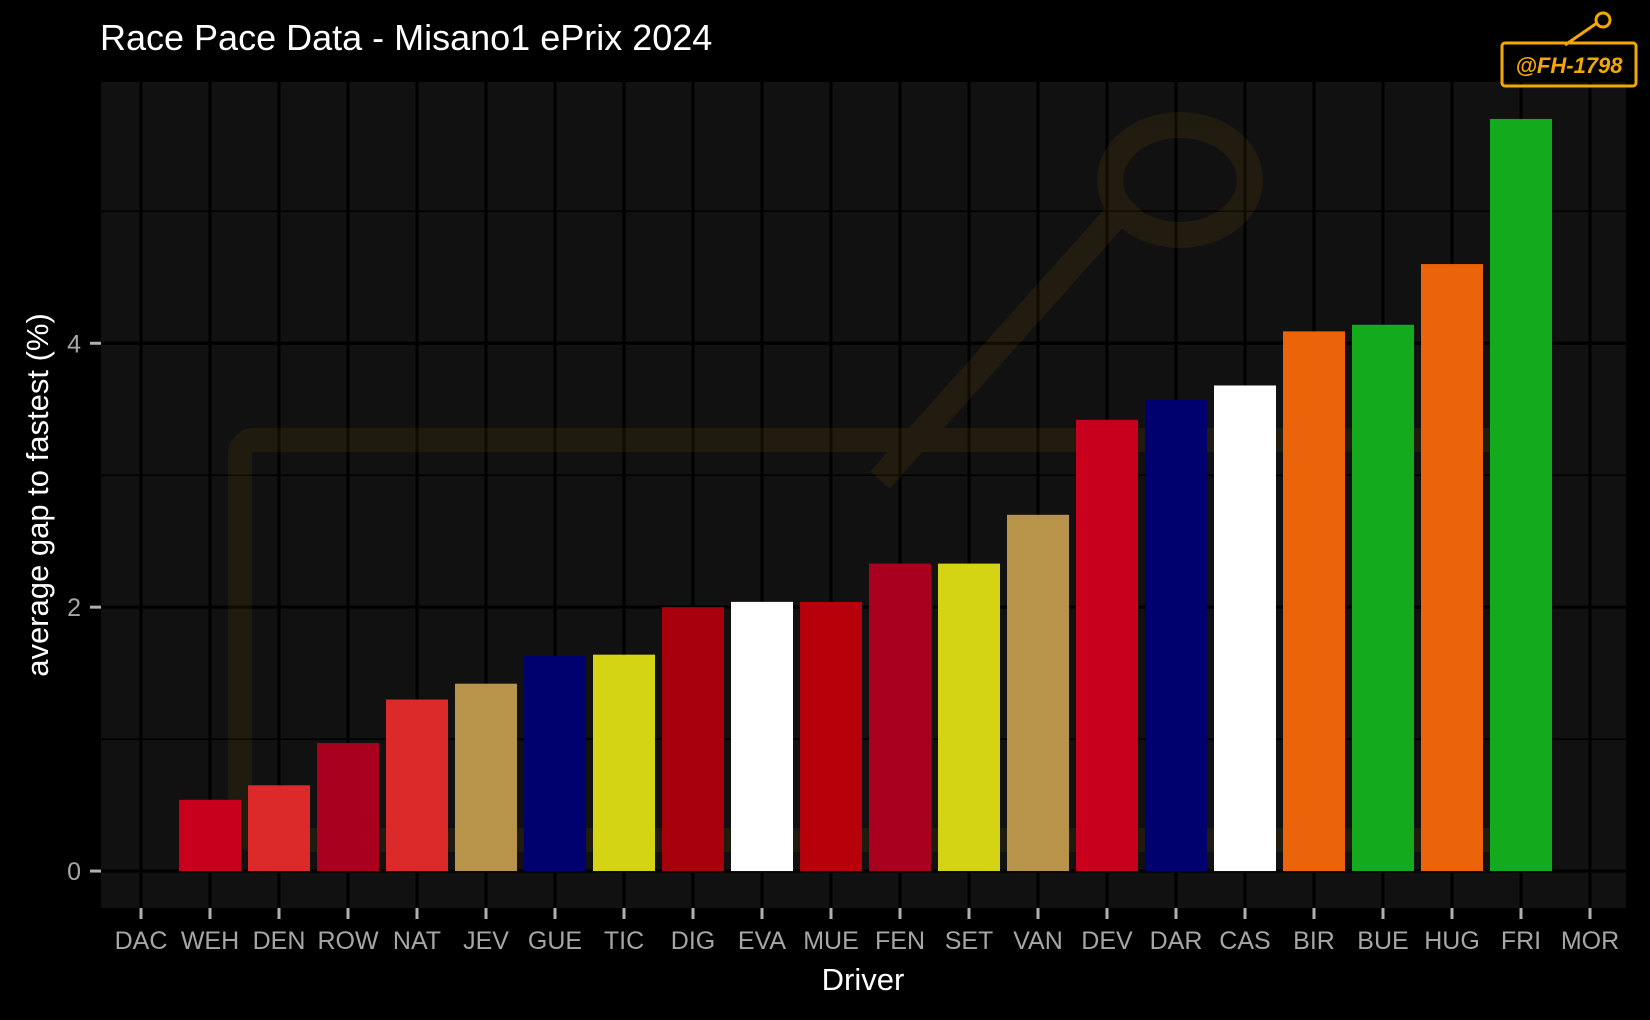 The image size is (1650, 1020). Describe the element at coordinates (693, 941) in the screenshot. I see `x-tick-label: DIG` at that location.